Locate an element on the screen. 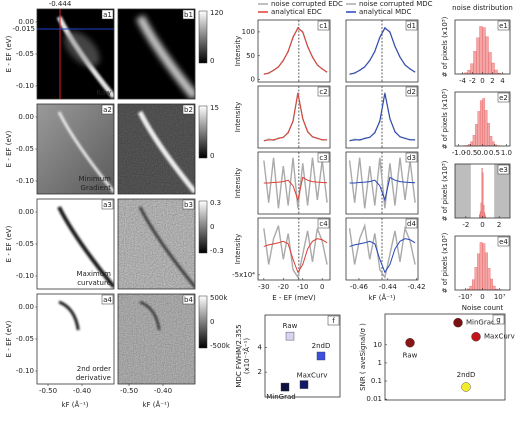 The width and height of the screenshot is (520, 421). panel-label: d1 is located at coordinates (411, 26).